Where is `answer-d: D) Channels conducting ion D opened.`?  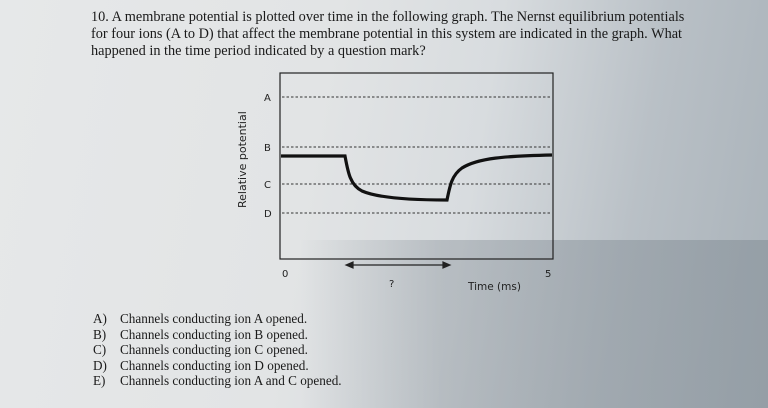
answer-d: D) Channels conducting ion D opened. is located at coordinates (201, 365).